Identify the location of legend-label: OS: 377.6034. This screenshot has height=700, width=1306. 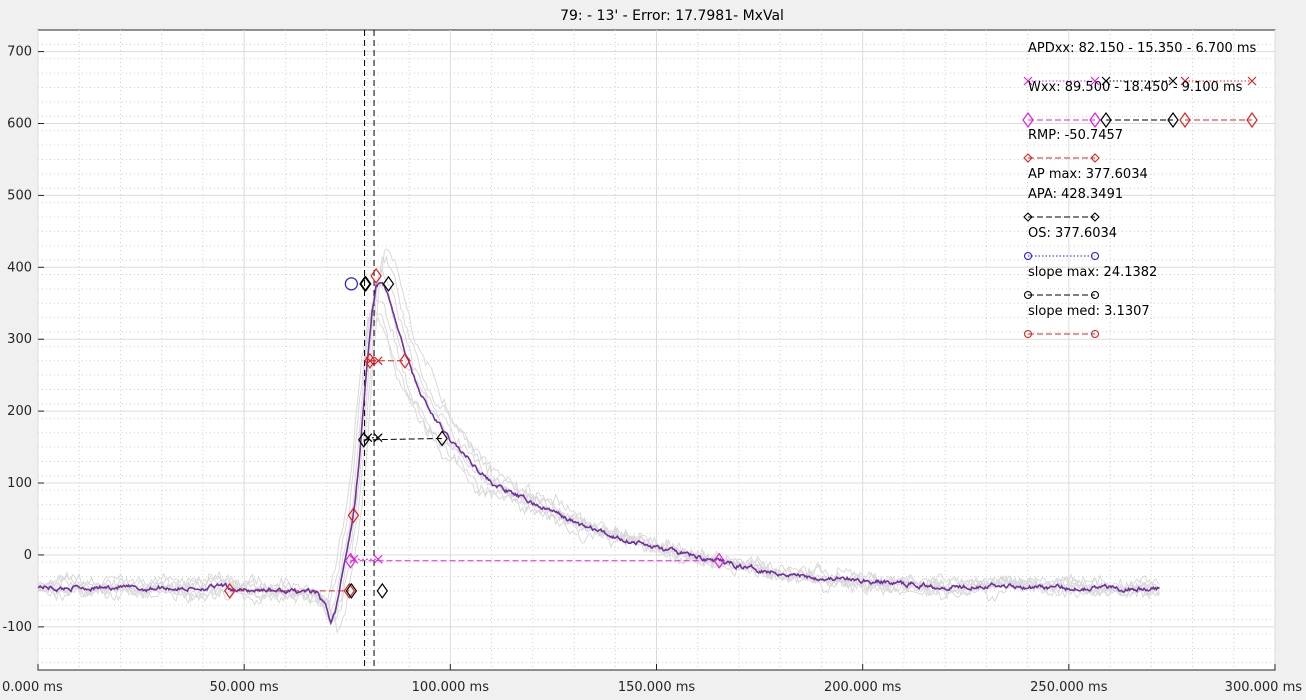
(1072, 233).